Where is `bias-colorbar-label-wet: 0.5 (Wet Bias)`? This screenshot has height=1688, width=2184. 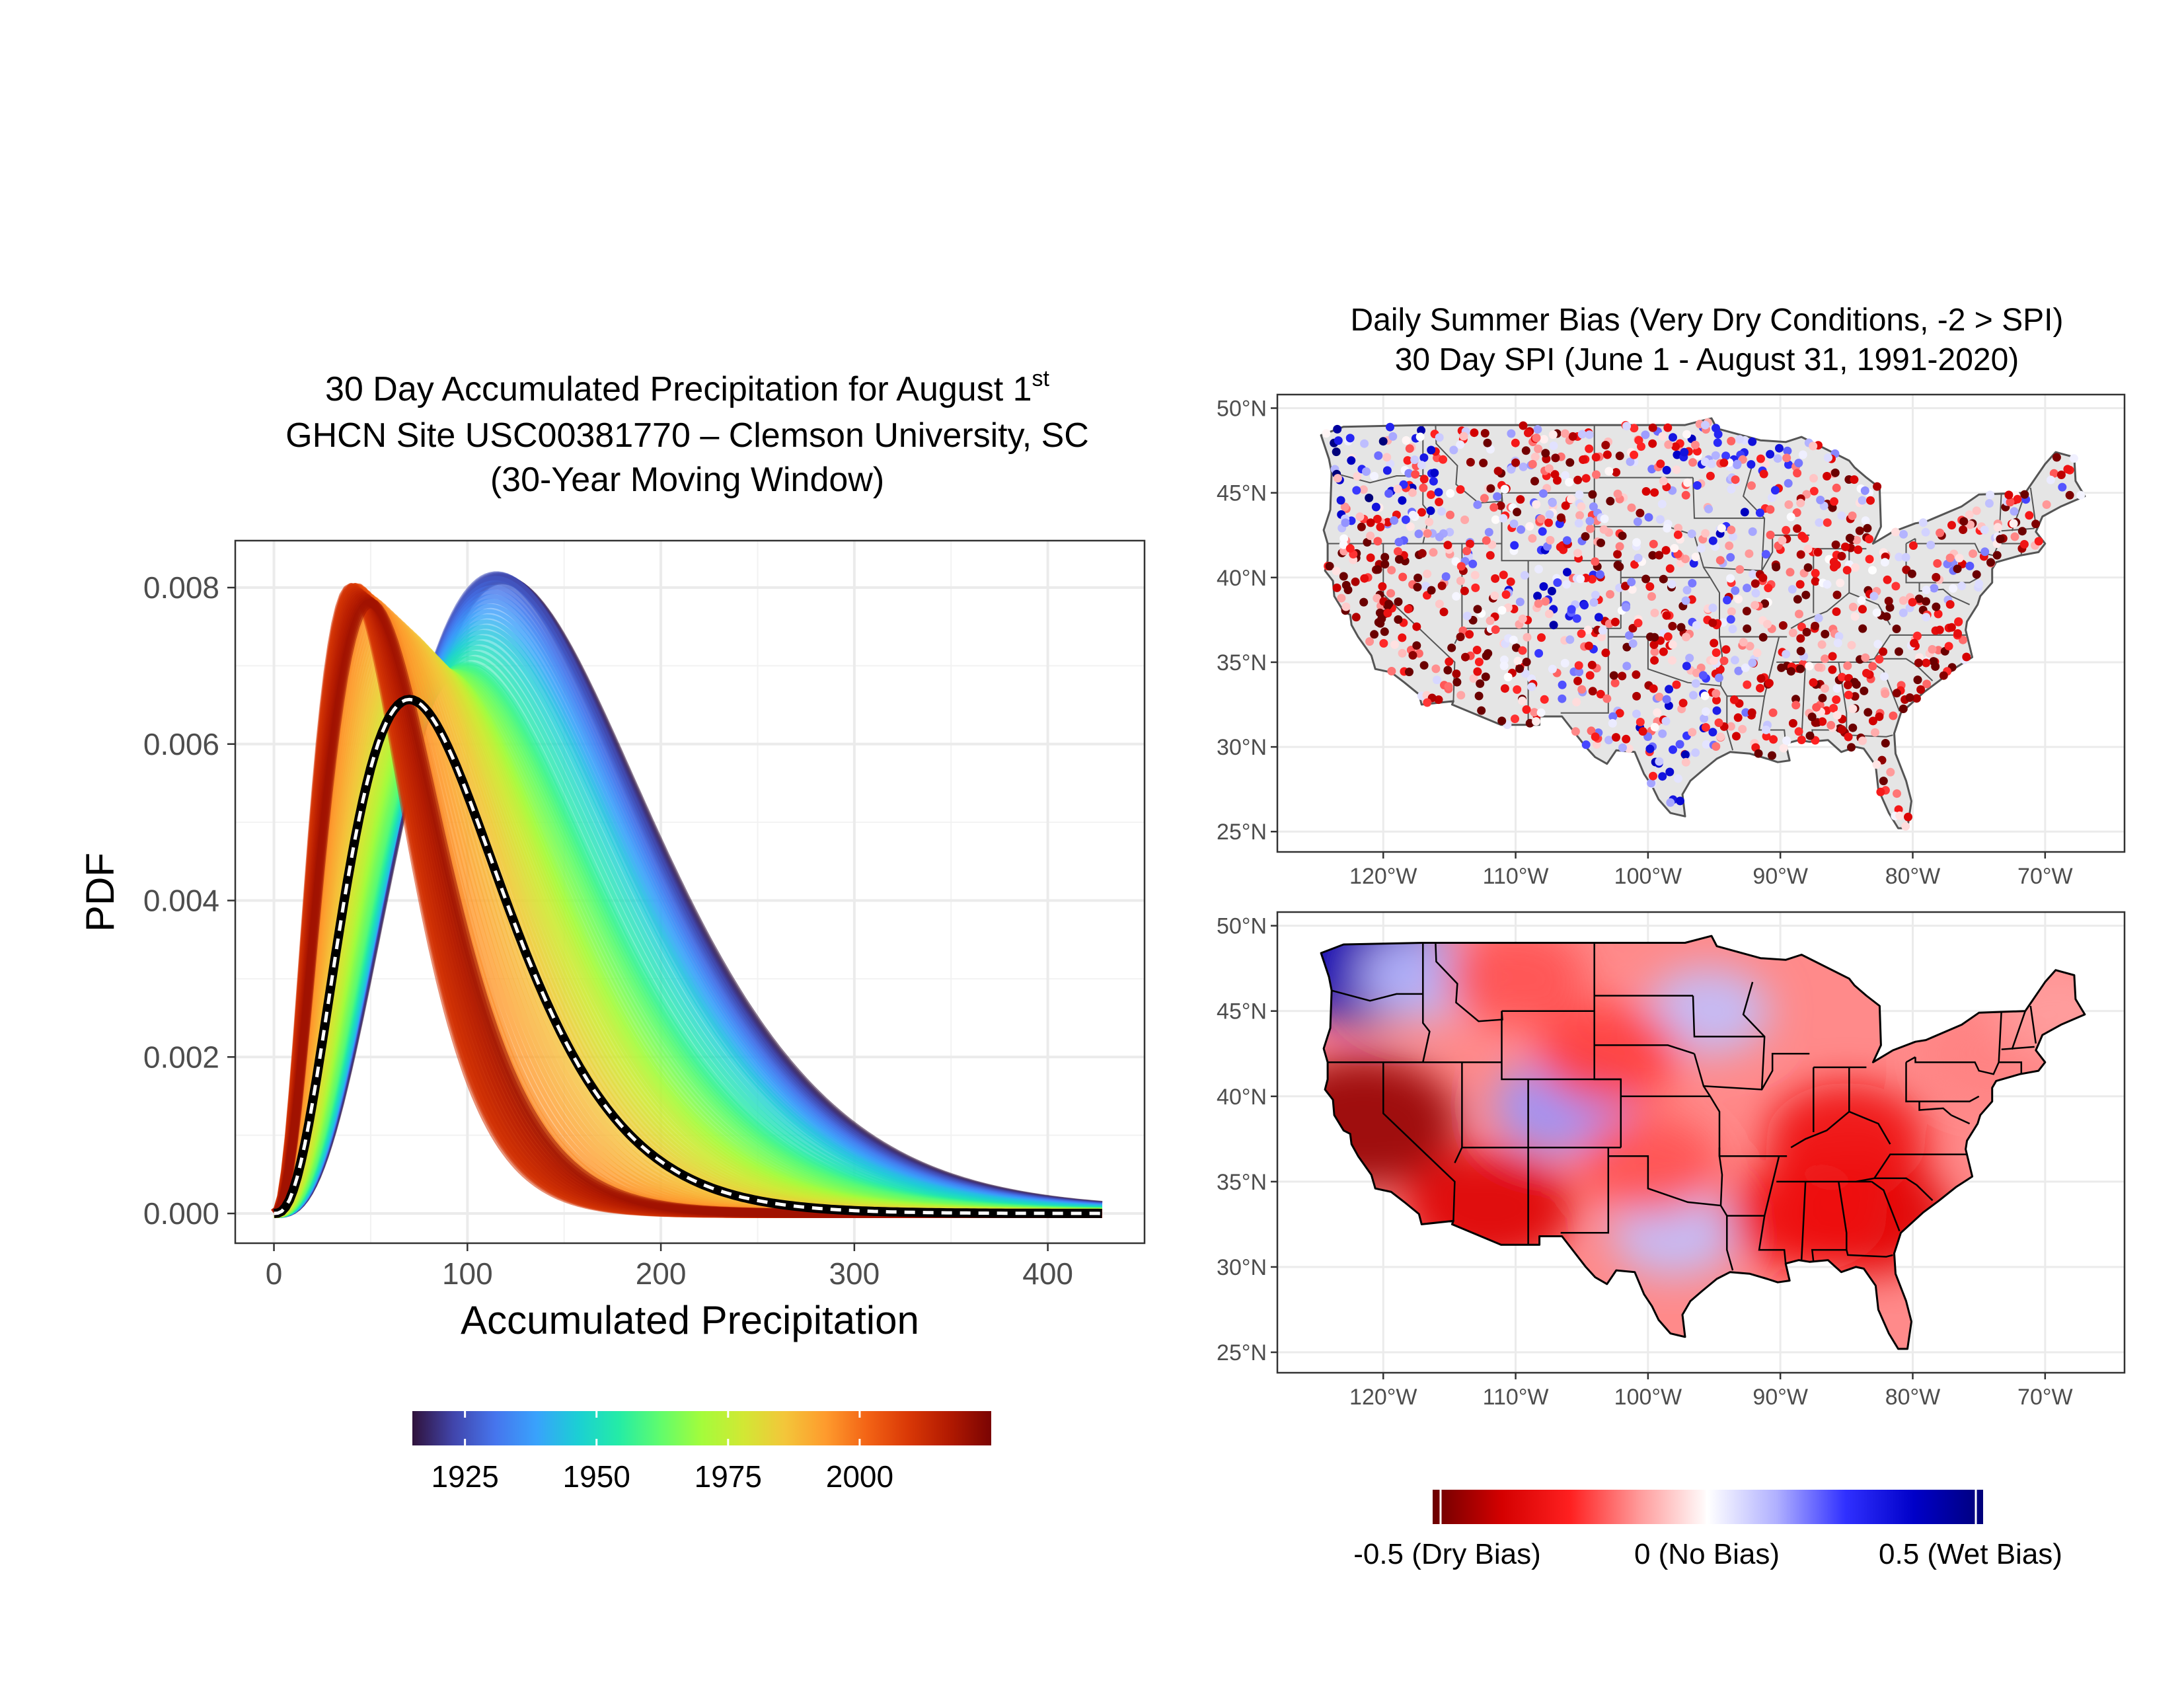
bias-colorbar-label-wet: 0.5 (Wet Bias) is located at coordinates (1970, 1554).